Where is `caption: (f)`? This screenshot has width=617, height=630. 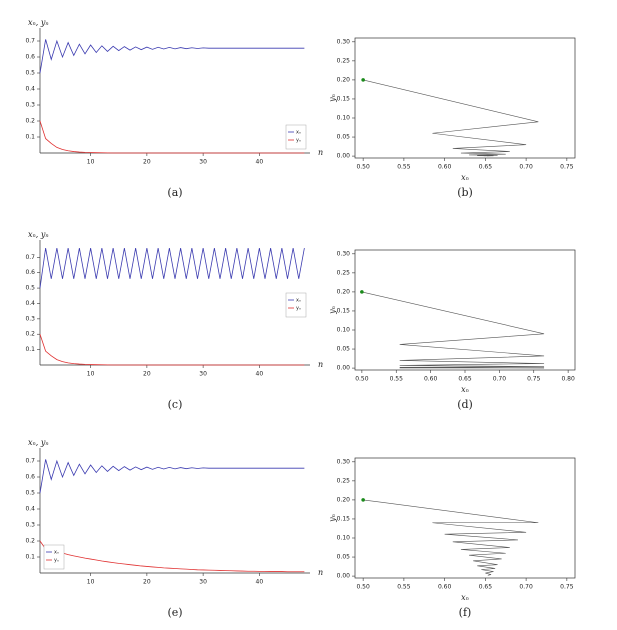 caption: (f) is located at coordinates (465, 612).